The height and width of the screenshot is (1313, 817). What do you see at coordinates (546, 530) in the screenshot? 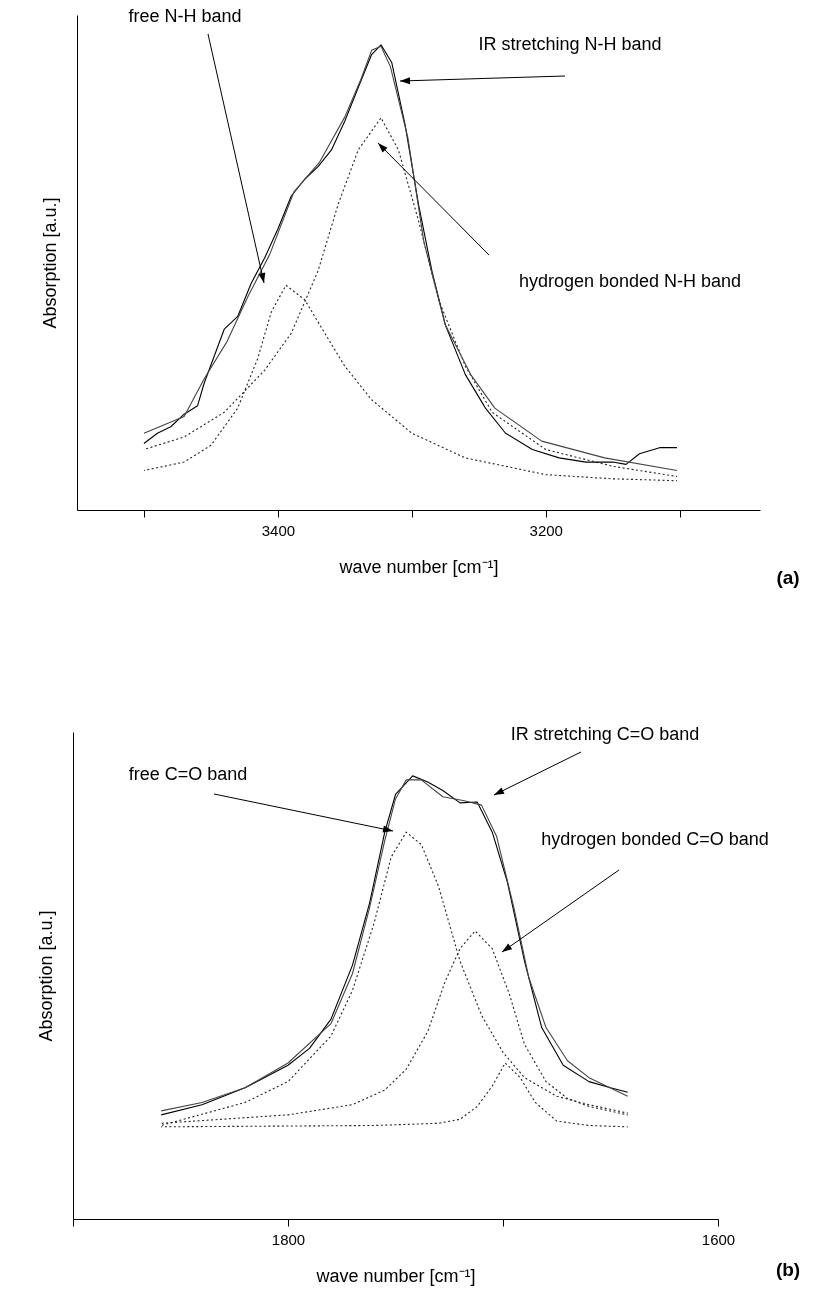
I see `x-tick-label: 3200` at bounding box center [546, 530].